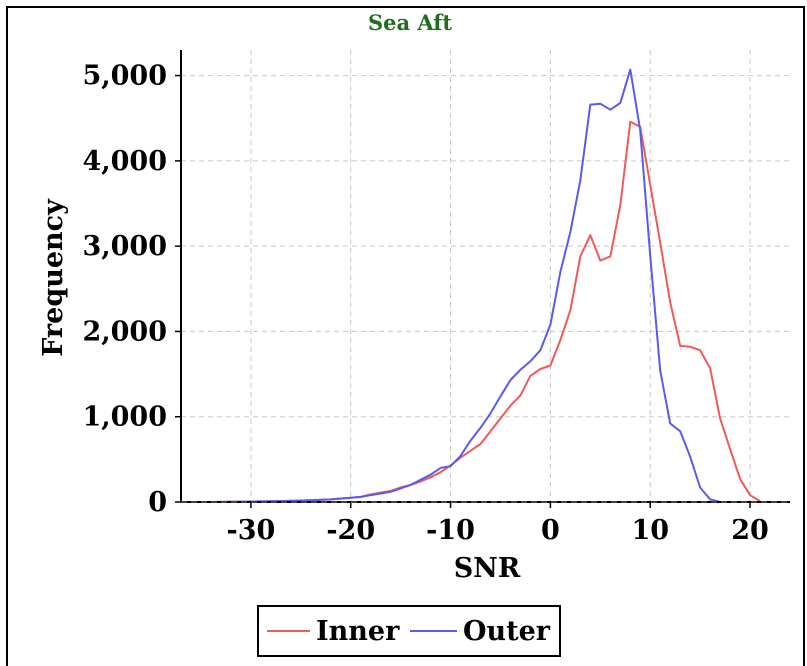  What do you see at coordinates (650, 530) in the screenshot?
I see `x-tick-label: 10` at bounding box center [650, 530].